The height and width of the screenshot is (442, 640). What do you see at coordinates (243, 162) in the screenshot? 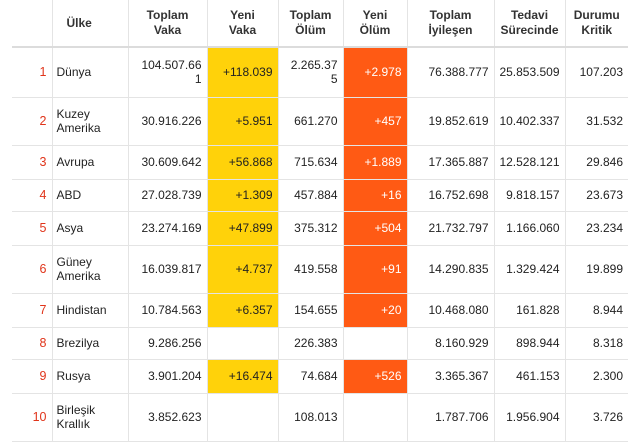
I see `new-cases-cell: +56.868` at bounding box center [243, 162].